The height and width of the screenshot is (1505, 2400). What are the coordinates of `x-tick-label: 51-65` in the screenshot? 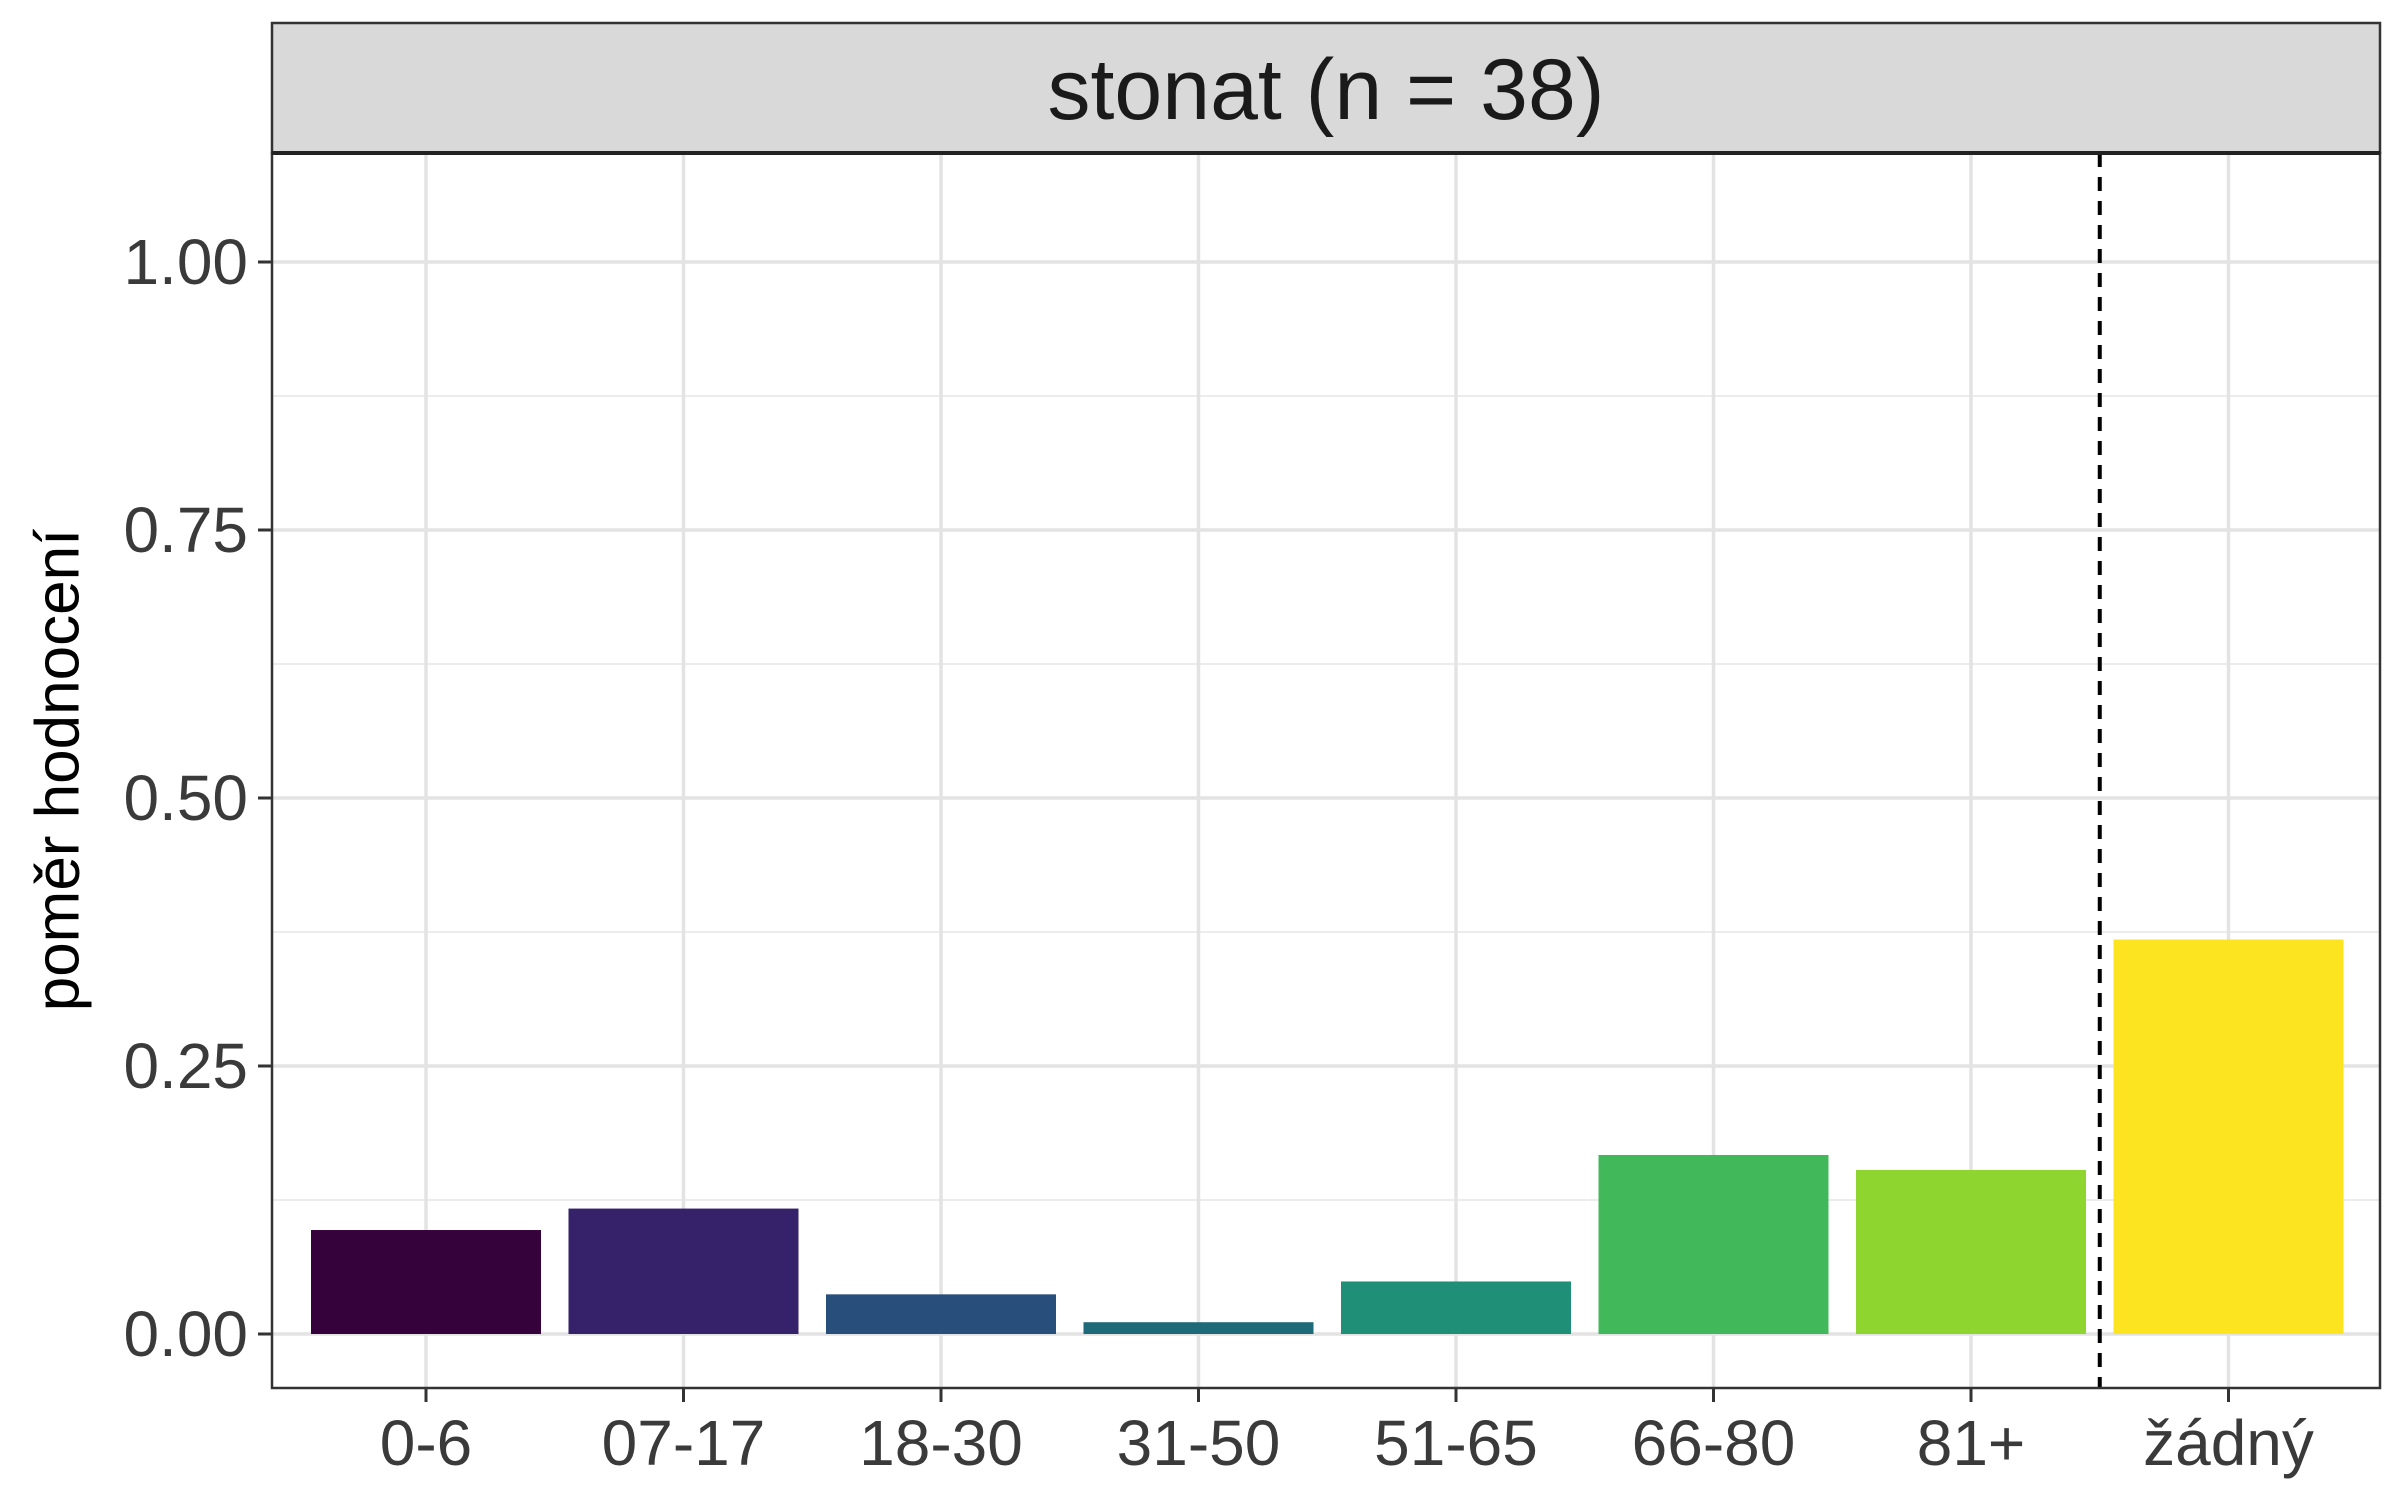 It's located at (1456, 1443).